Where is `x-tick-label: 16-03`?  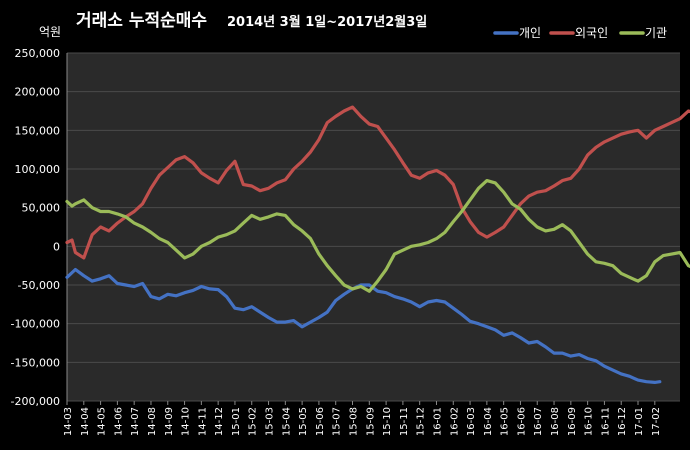 x-tick-label: 16-03 is located at coordinates (471, 421).